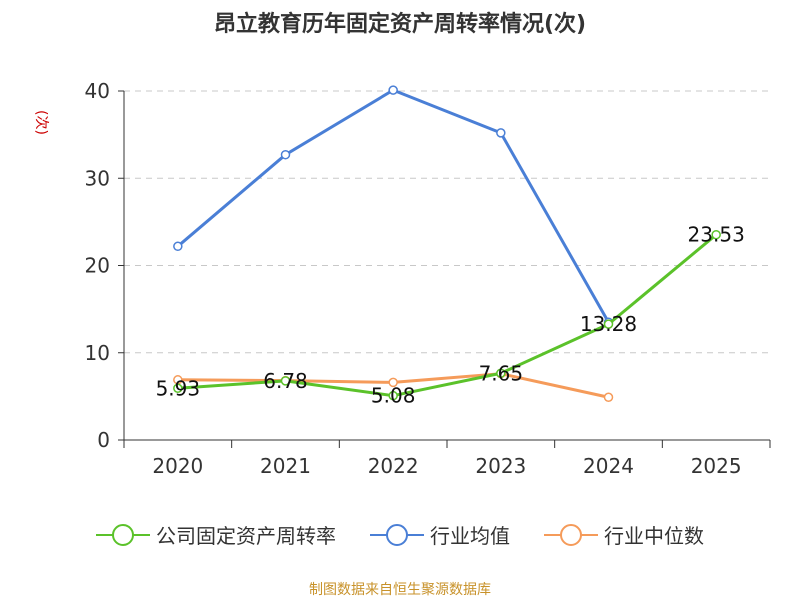  What do you see at coordinates (123, 535) in the screenshot?
I see `legend-swatch-company-icon` at bounding box center [123, 535].